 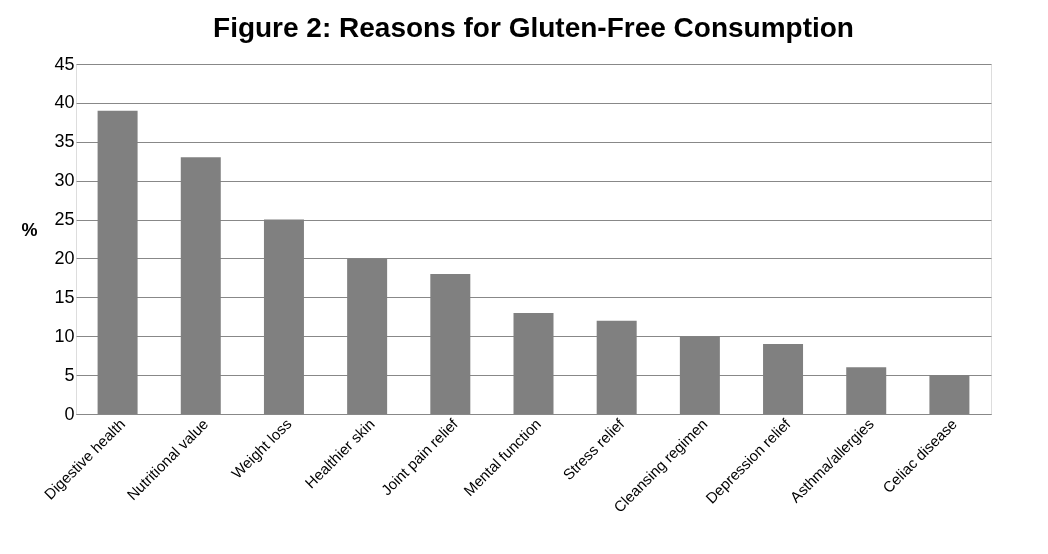 What do you see at coordinates (64, 63) in the screenshot?
I see `y-tick-label: 45` at bounding box center [64, 63].